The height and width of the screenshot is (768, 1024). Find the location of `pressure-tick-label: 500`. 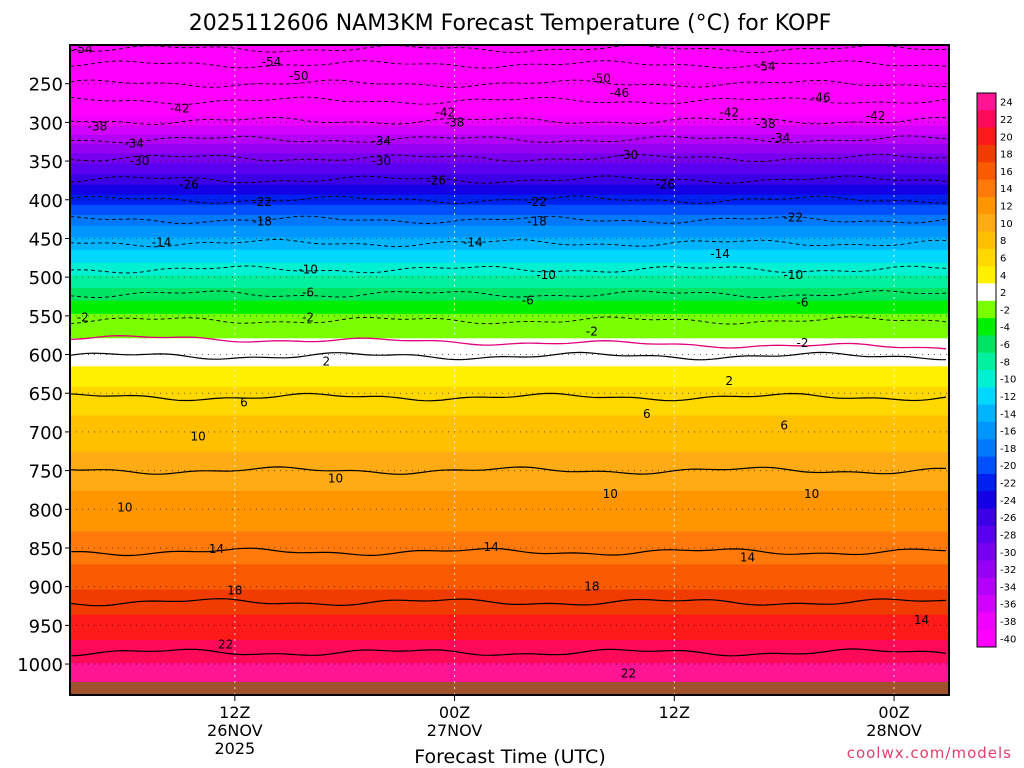

pressure-tick-label: 500 is located at coordinates (46, 278).